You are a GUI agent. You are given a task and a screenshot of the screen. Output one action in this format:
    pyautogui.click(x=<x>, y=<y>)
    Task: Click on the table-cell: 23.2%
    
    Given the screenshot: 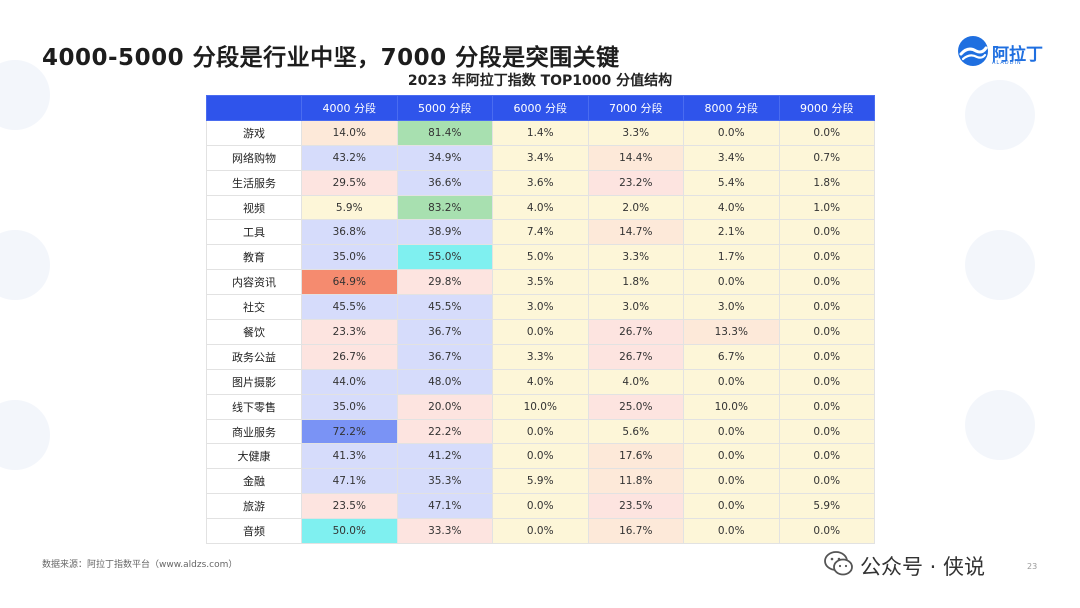 What is the action you would take?
    pyautogui.click(x=635, y=182)
    